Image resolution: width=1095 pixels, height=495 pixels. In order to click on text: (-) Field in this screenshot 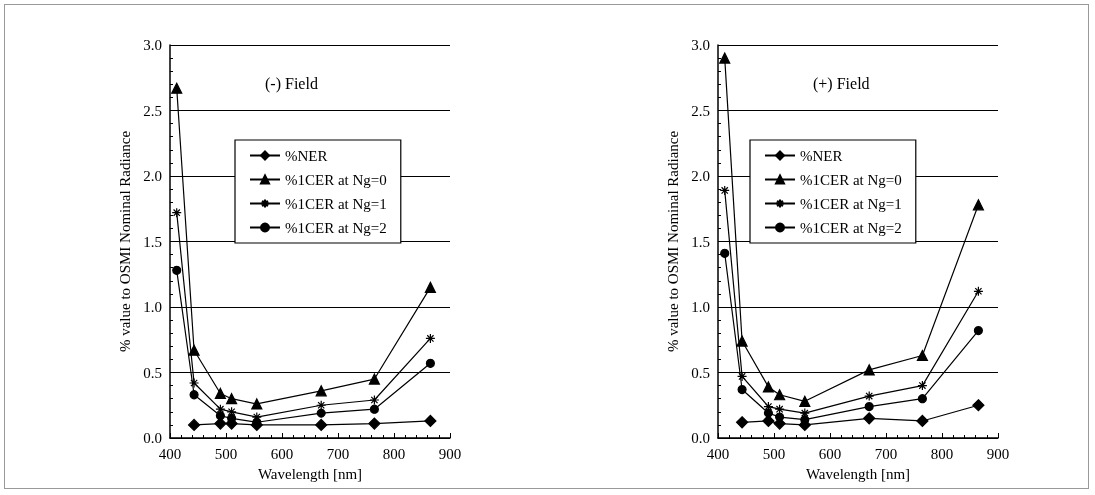, I will do `click(291, 83)`.